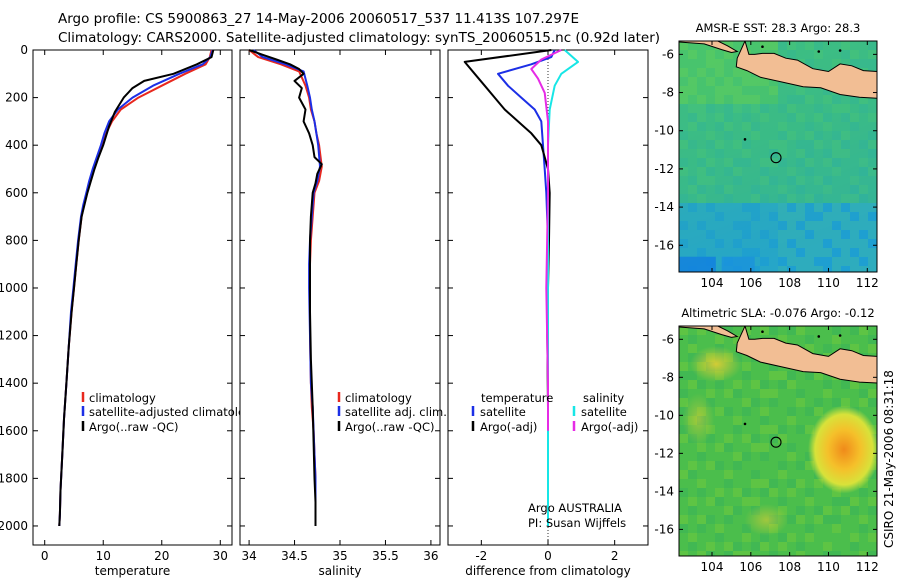  What do you see at coordinates (548, 556) in the screenshot?
I see `x-tick-label: 0` at bounding box center [548, 556].